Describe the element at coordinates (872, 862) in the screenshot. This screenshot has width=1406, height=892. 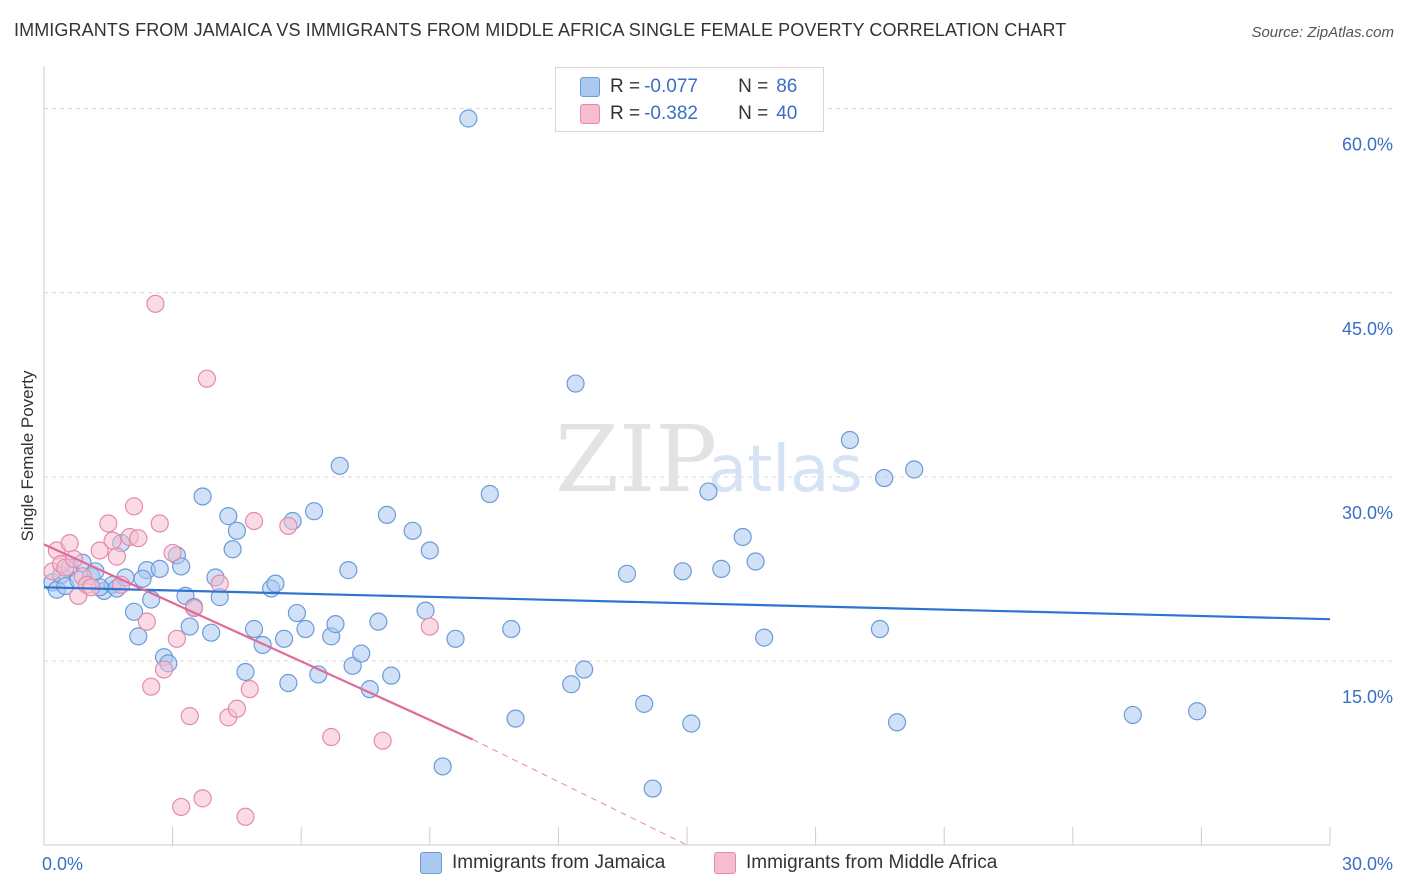
I see `legend-label-africa: Immigrants from Middle Africa` at that location.